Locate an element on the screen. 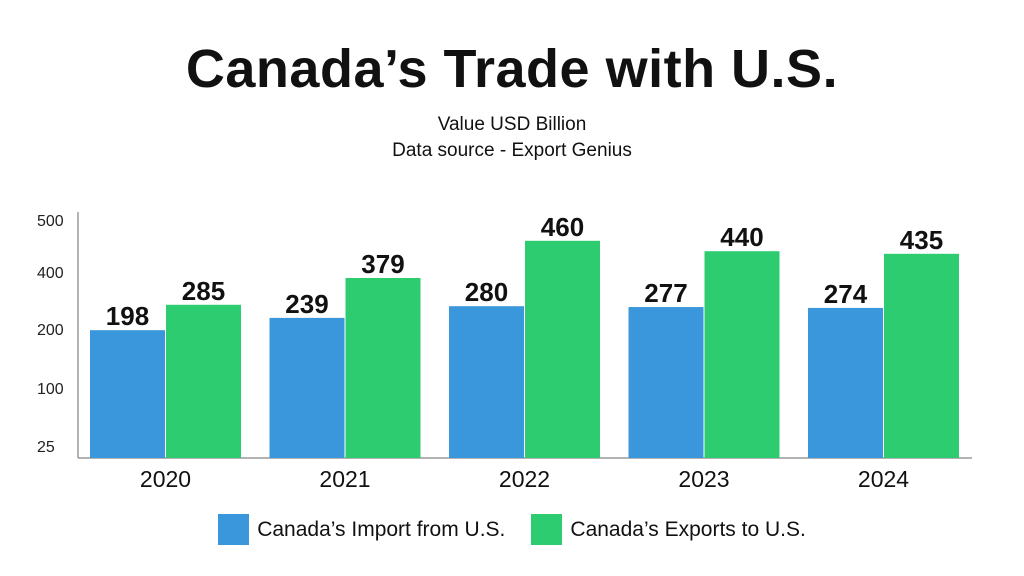  bar-value-label: 277 is located at coordinates (665, 293).